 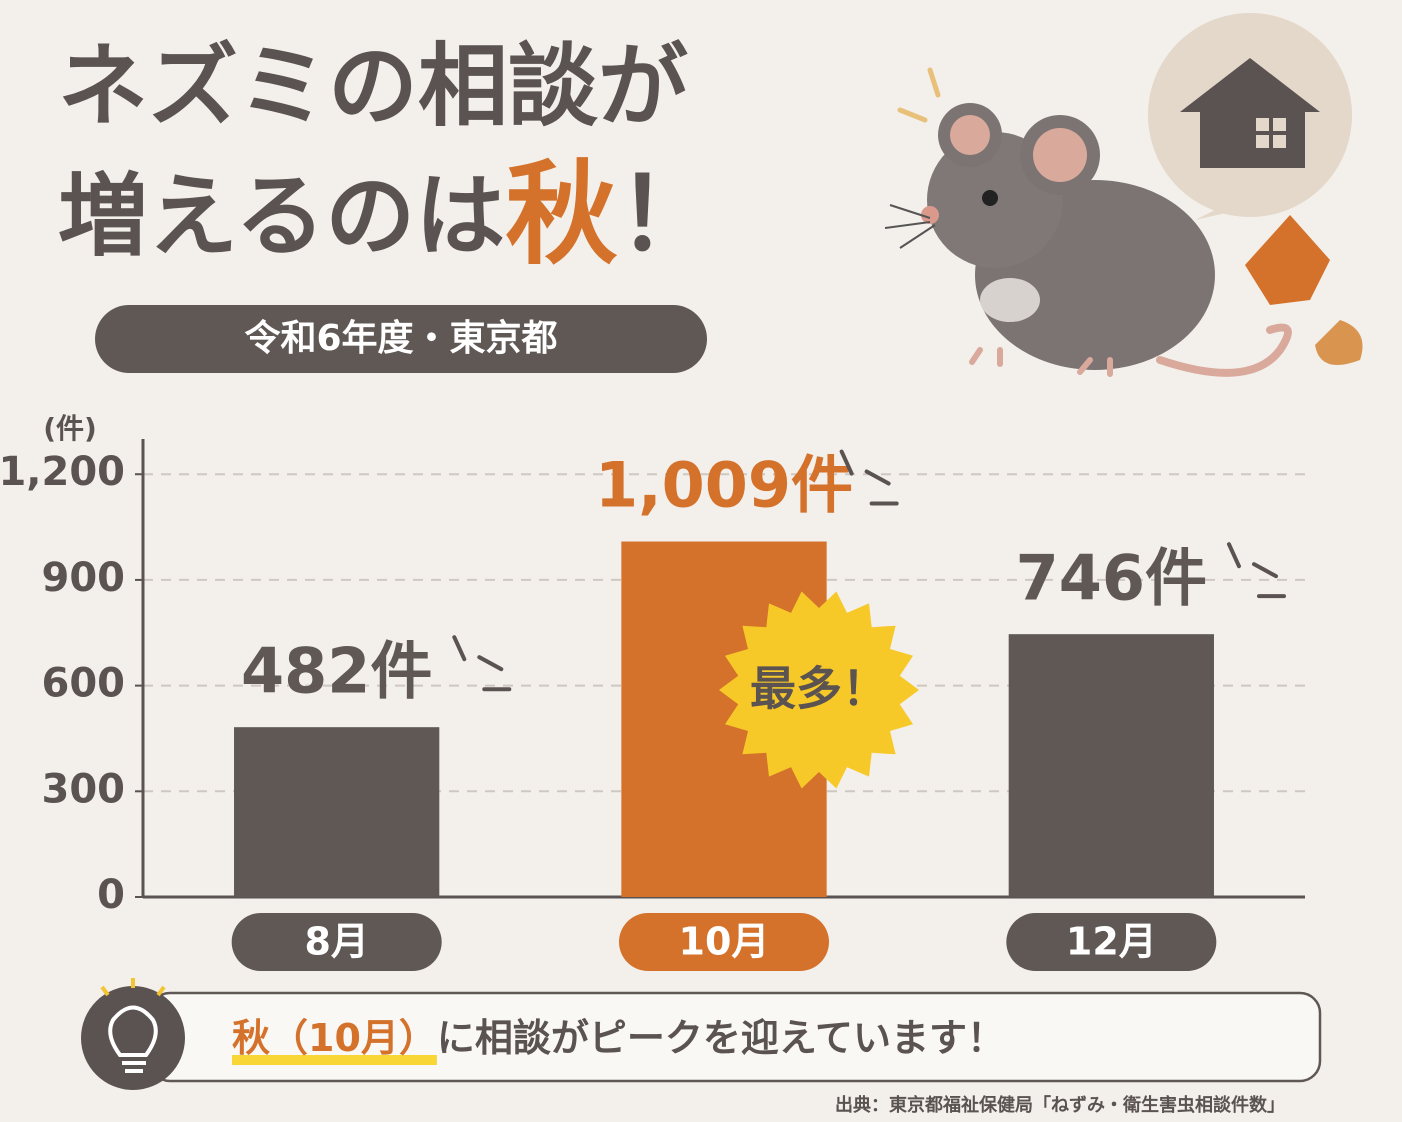 I want to click on value-label: 746件, so click(x=1111, y=577).